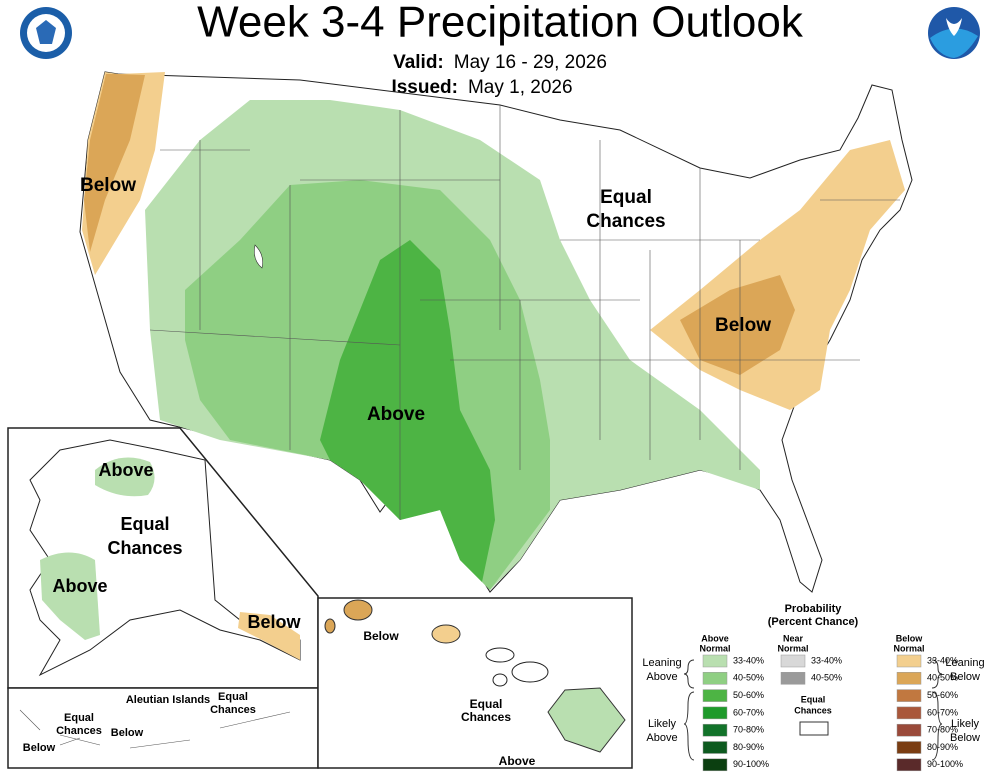 This screenshot has width=1000, height=773. What do you see at coordinates (424, 87) in the screenshot?
I see `issued-label: Issued:` at bounding box center [424, 87].